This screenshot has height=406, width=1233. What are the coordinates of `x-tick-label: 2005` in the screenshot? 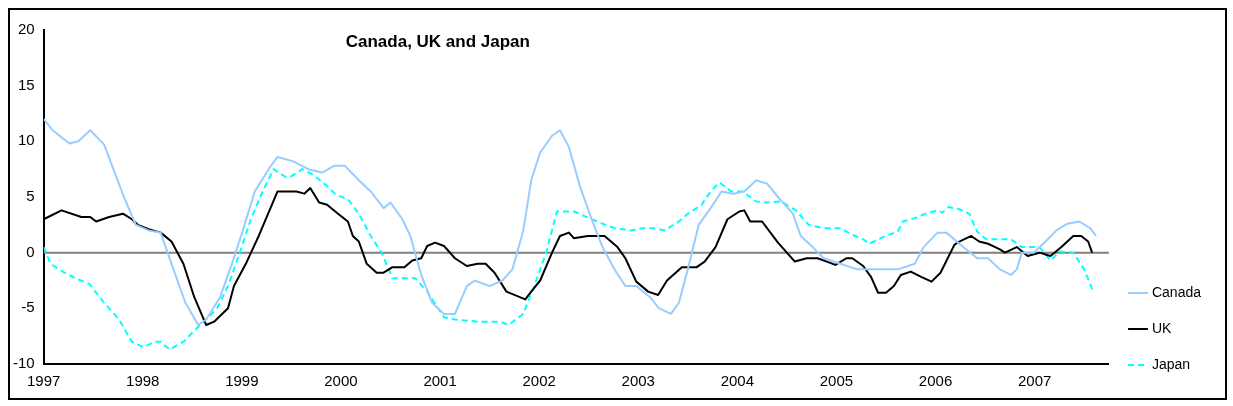 It's located at (836, 381).